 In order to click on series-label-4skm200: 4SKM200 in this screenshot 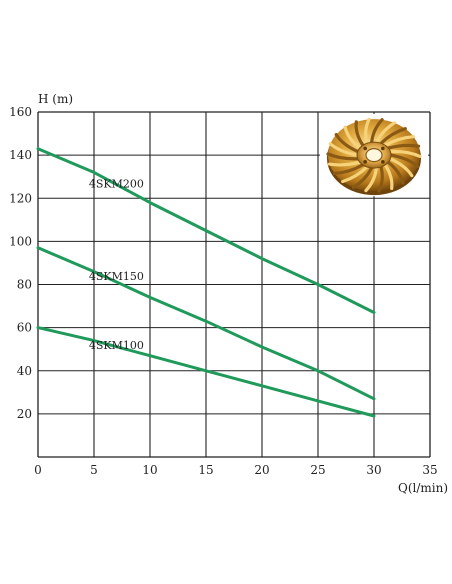, I will do `click(116, 183)`.